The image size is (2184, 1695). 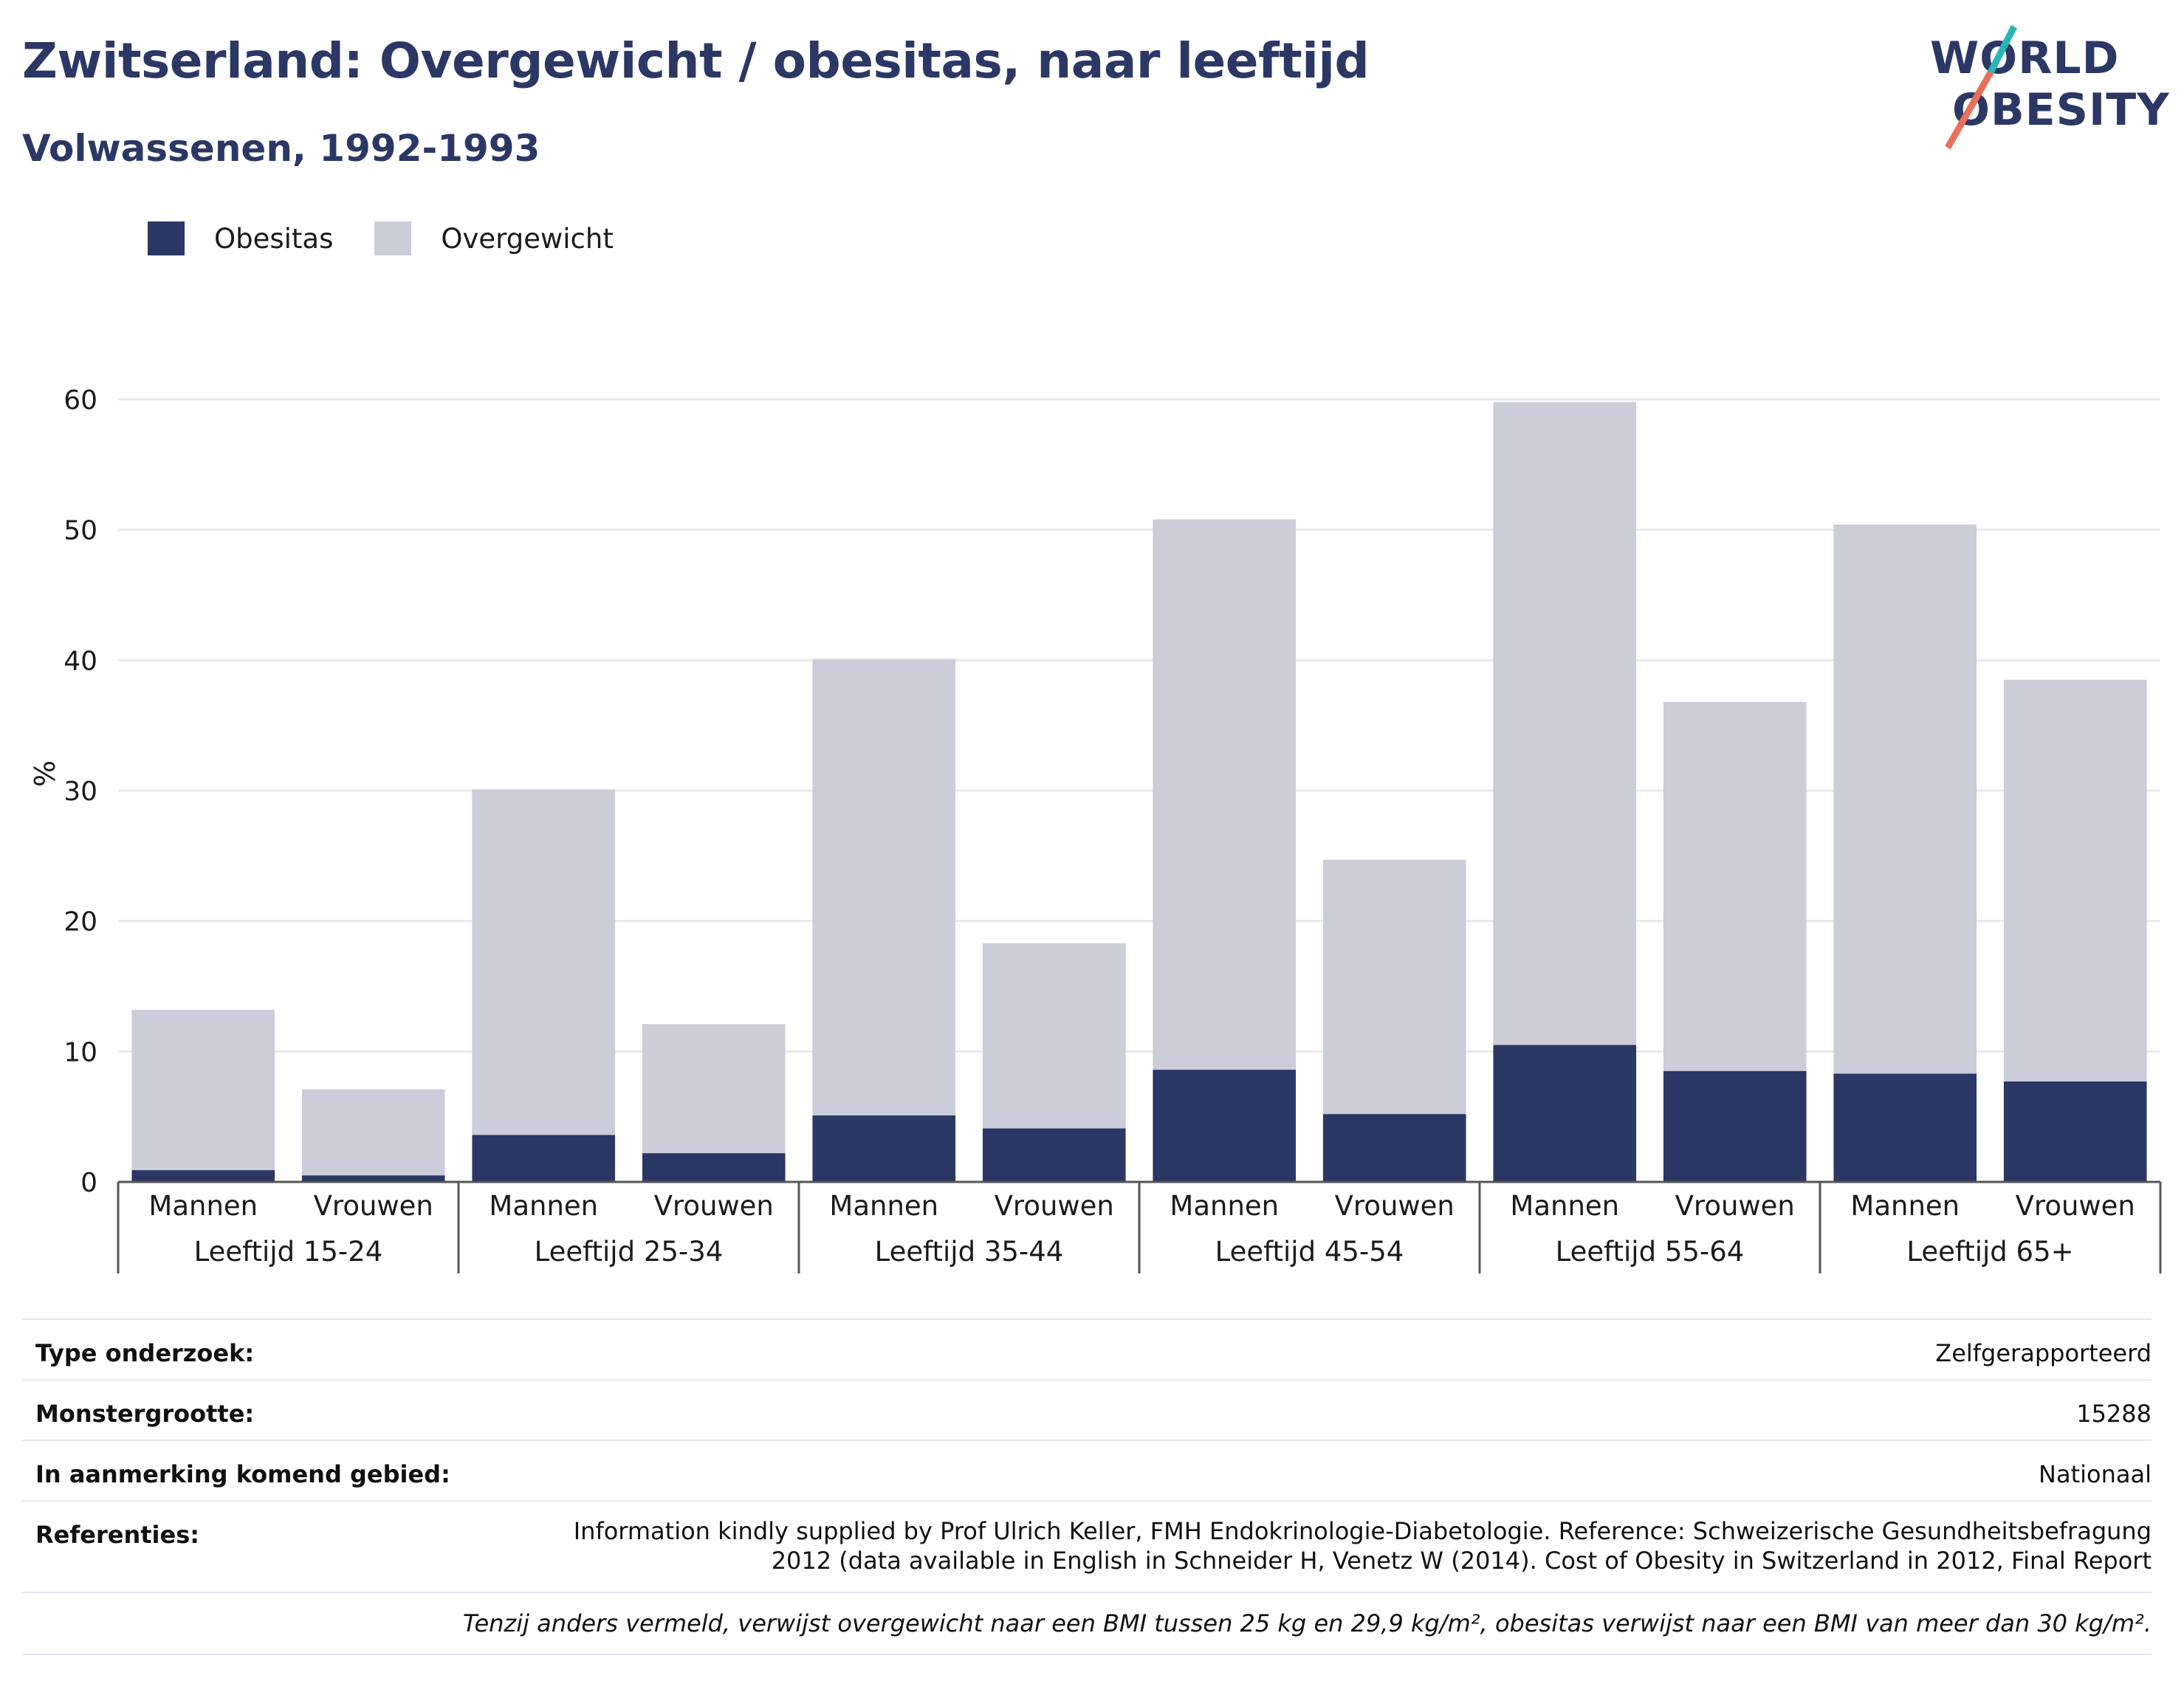 What do you see at coordinates (145, 1414) in the screenshot?
I see `info-key-sample: Monstergrootte:` at bounding box center [145, 1414].